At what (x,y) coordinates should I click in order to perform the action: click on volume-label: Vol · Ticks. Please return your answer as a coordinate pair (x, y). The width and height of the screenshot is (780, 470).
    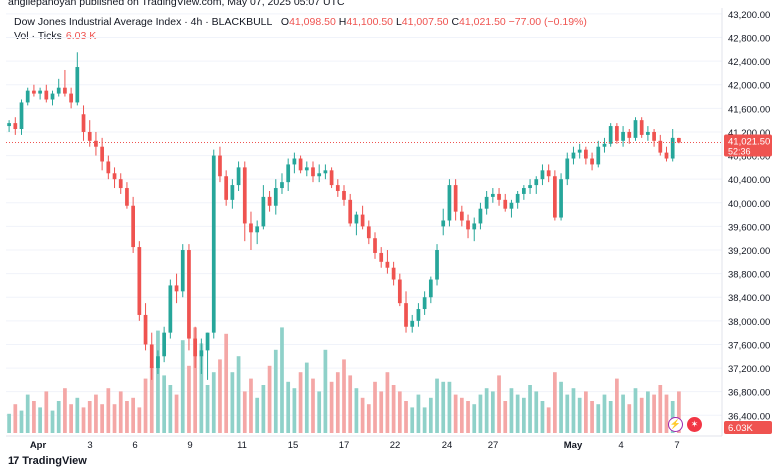
    Looking at the image, I should click on (38, 36).